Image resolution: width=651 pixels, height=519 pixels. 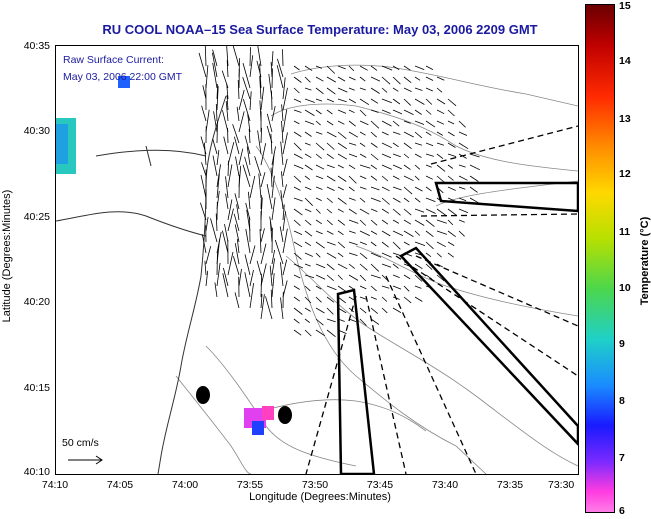 What do you see at coordinates (622, 401) in the screenshot?
I see `colorbar-tick: 8` at bounding box center [622, 401].